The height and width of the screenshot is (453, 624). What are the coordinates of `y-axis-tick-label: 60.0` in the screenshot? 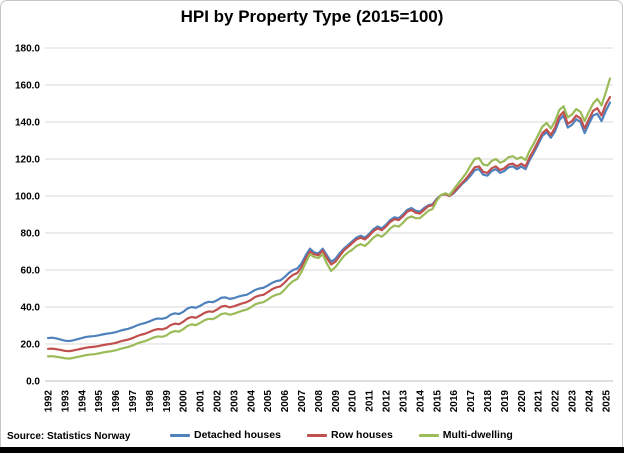 It's located at (31, 271).